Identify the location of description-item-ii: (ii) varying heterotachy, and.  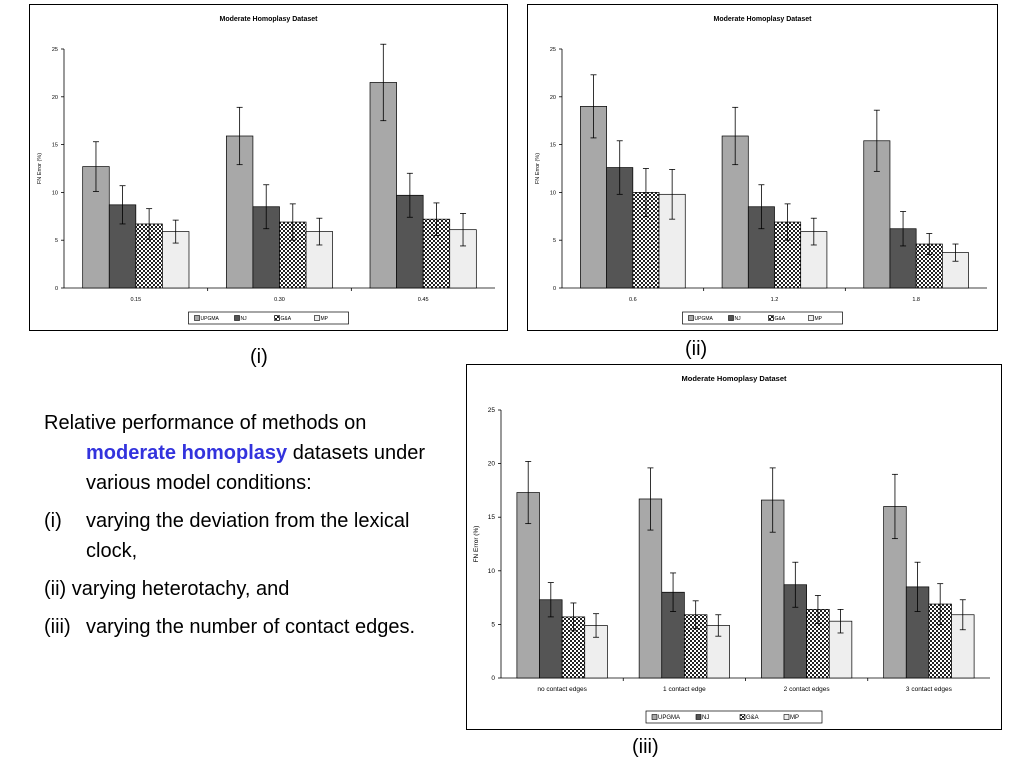
(244, 589).